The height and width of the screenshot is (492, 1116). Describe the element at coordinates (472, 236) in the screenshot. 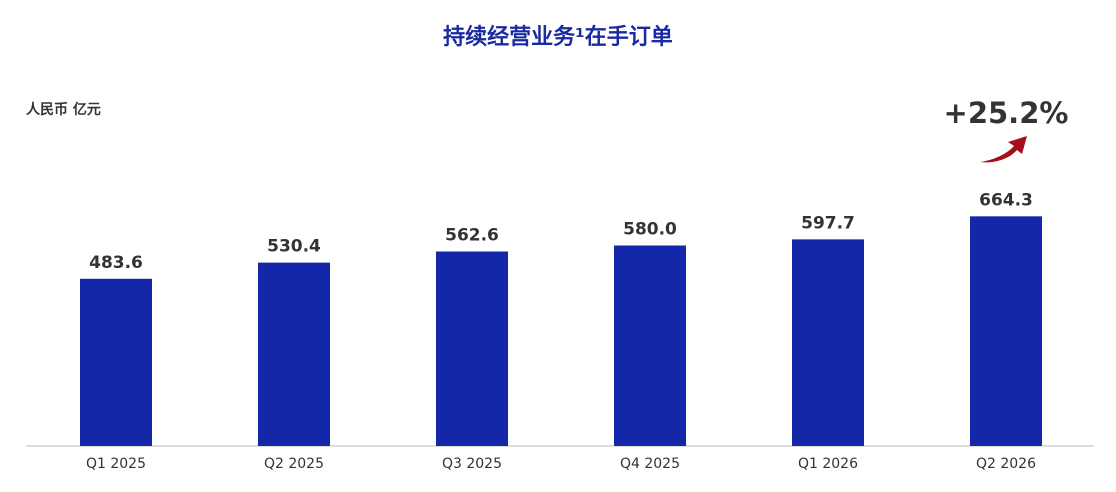

I see `value-label: 562.6` at that location.